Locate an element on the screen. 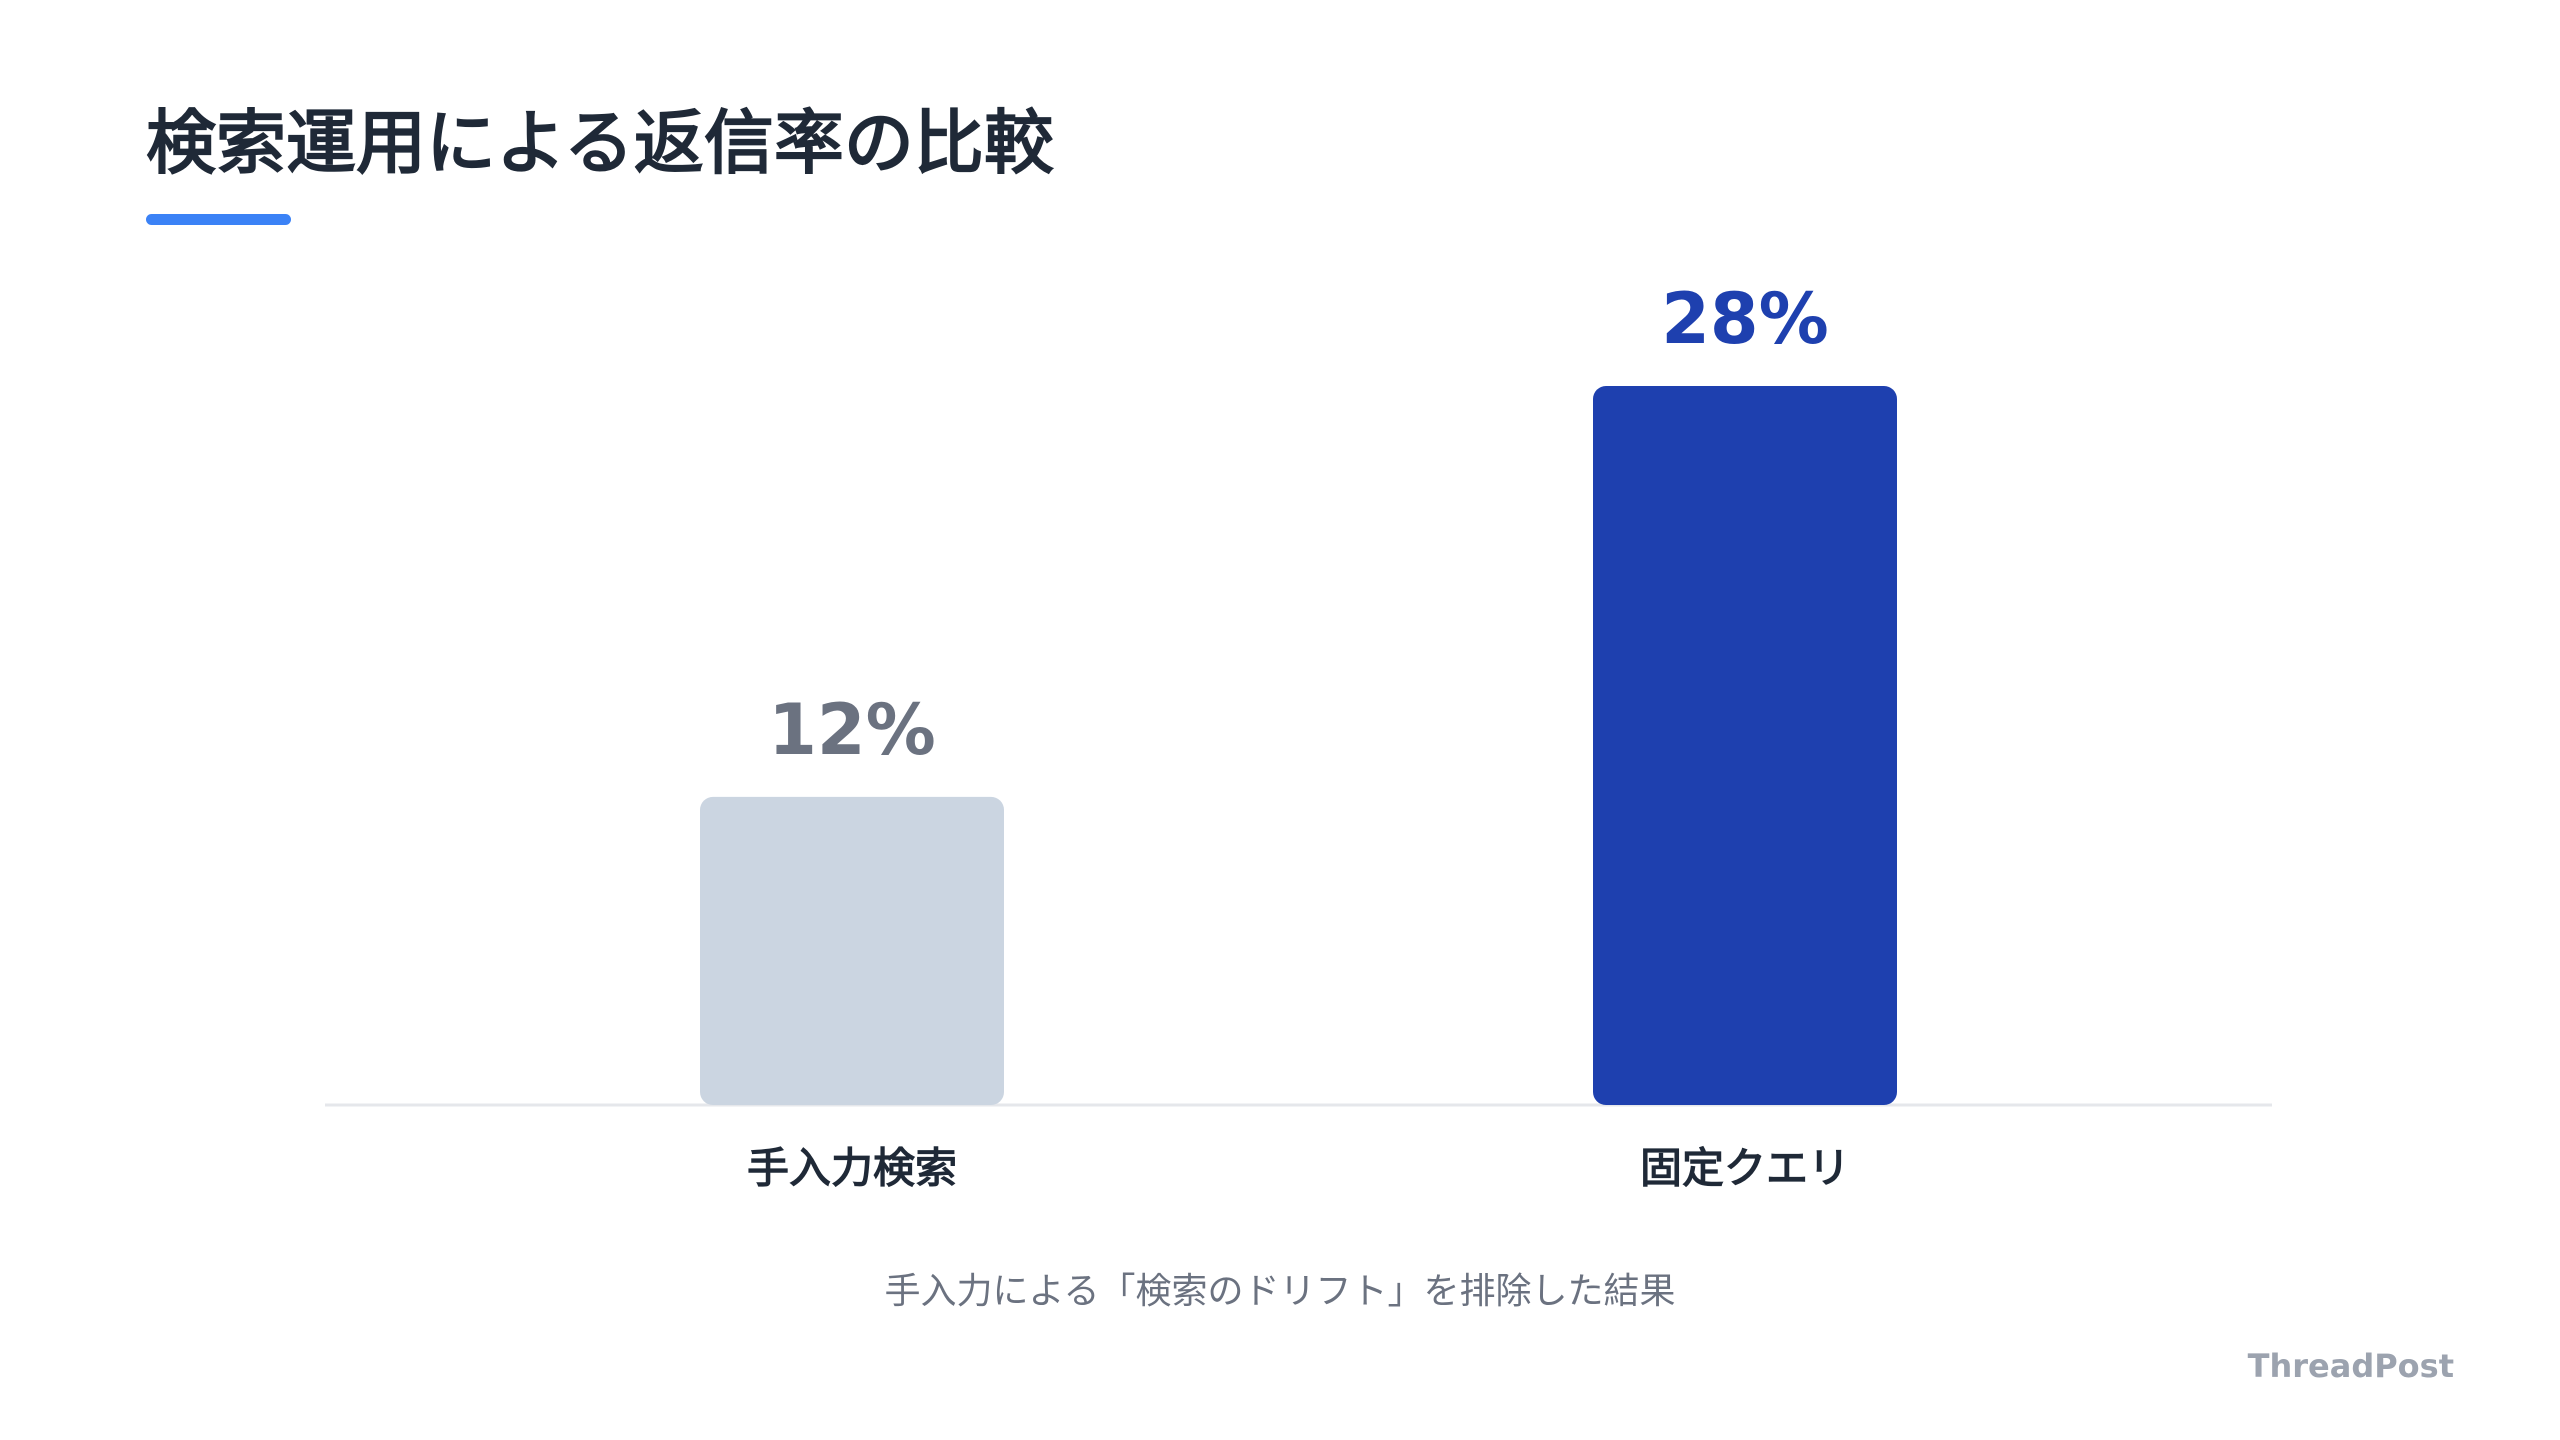 This screenshot has width=2560, height=1440. brand: ThreadPost is located at coordinates (2351, 1366).